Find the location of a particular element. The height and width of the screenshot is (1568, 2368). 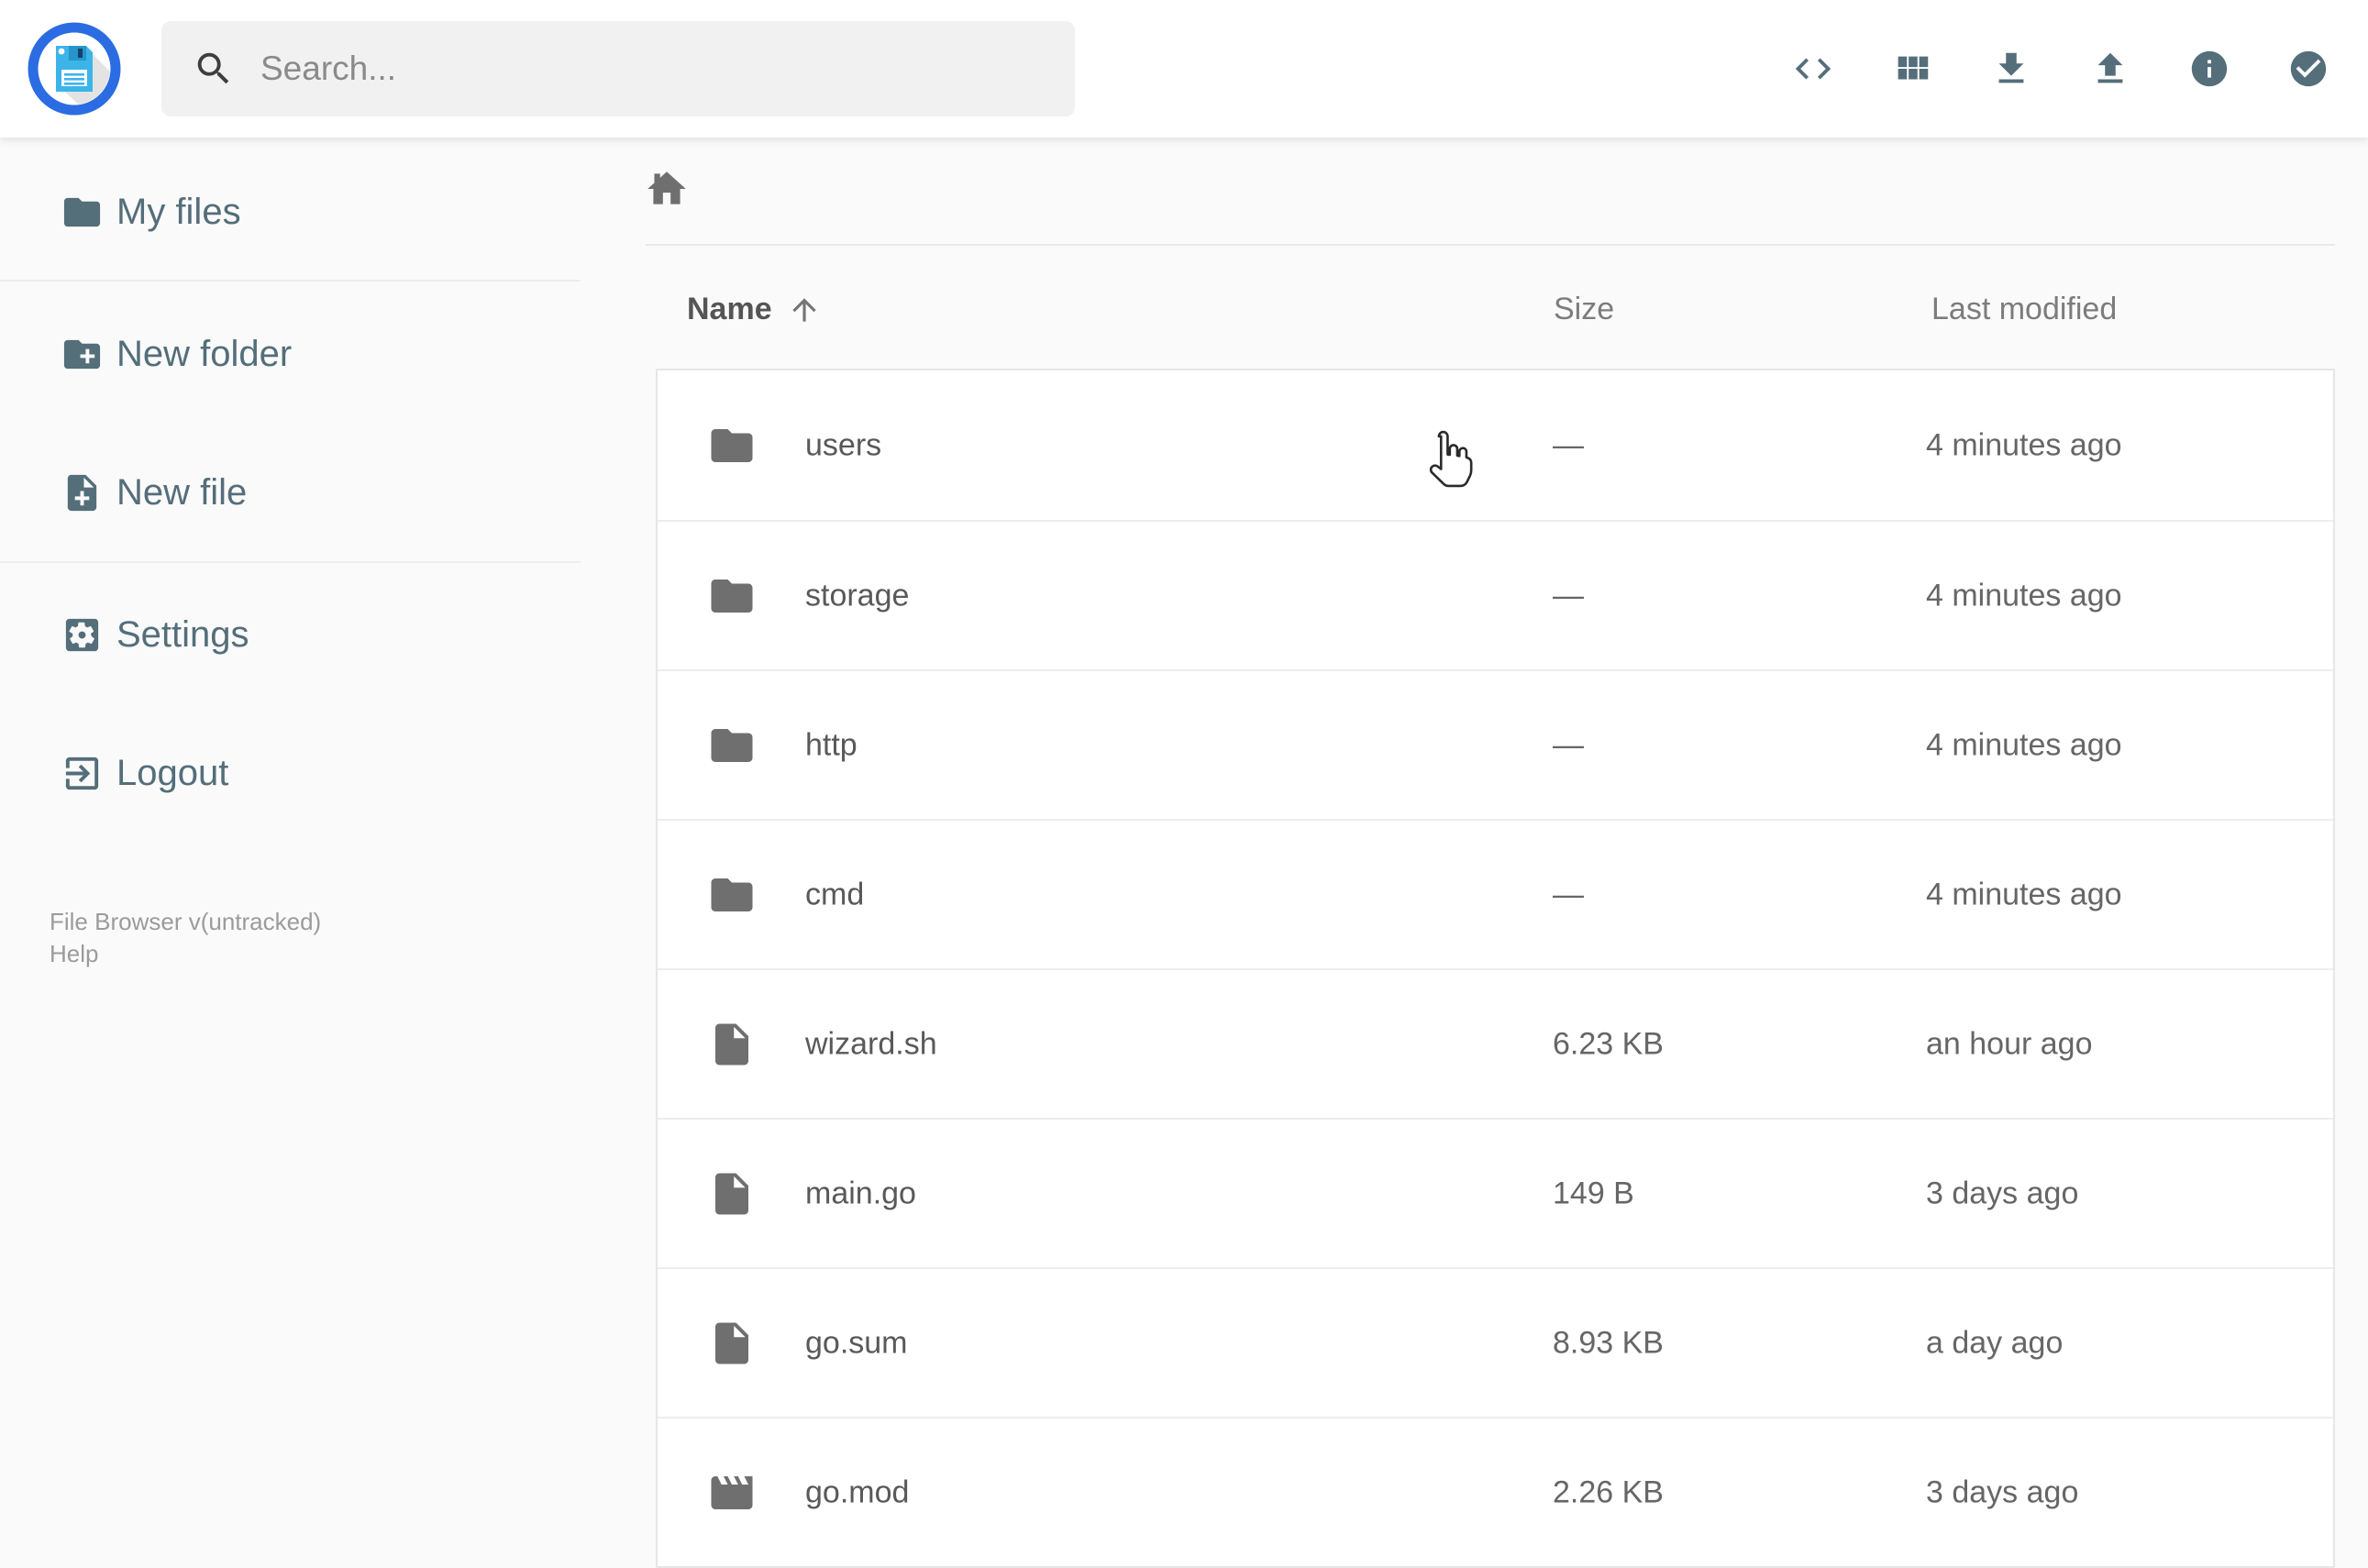

search-input is located at coordinates (646, 69).